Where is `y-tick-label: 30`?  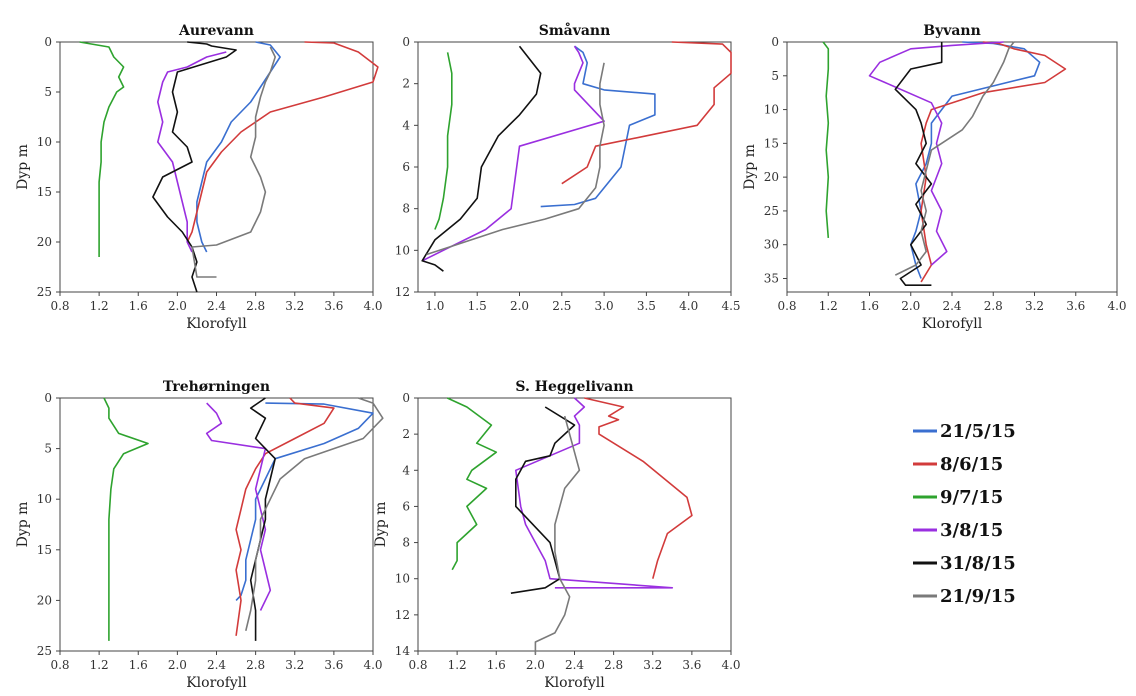 y-tick-label: 30 is located at coordinates (771, 245).